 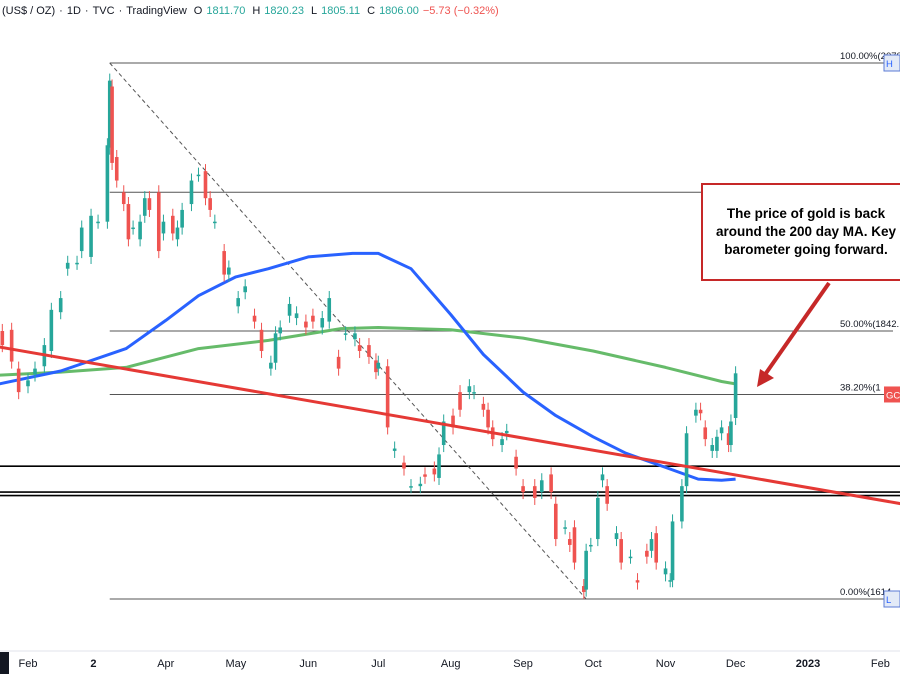 I want to click on level-tag-text: L, so click(x=888, y=600).